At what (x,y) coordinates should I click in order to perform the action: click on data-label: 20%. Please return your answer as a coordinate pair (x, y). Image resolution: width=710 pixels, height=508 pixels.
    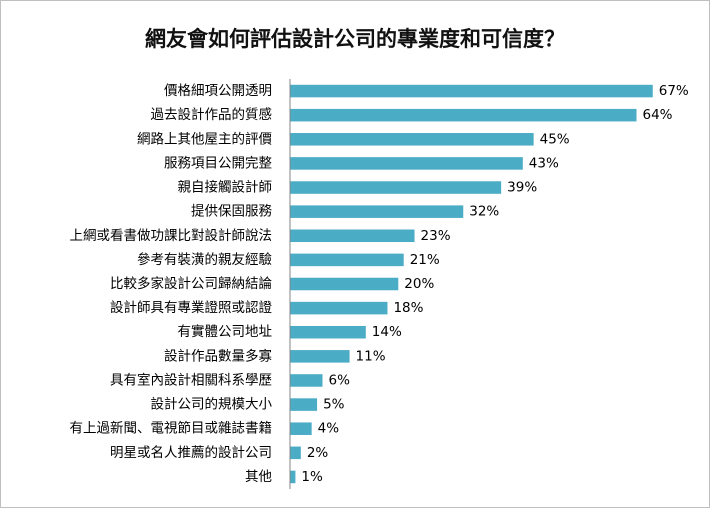
    Looking at the image, I should click on (419, 284).